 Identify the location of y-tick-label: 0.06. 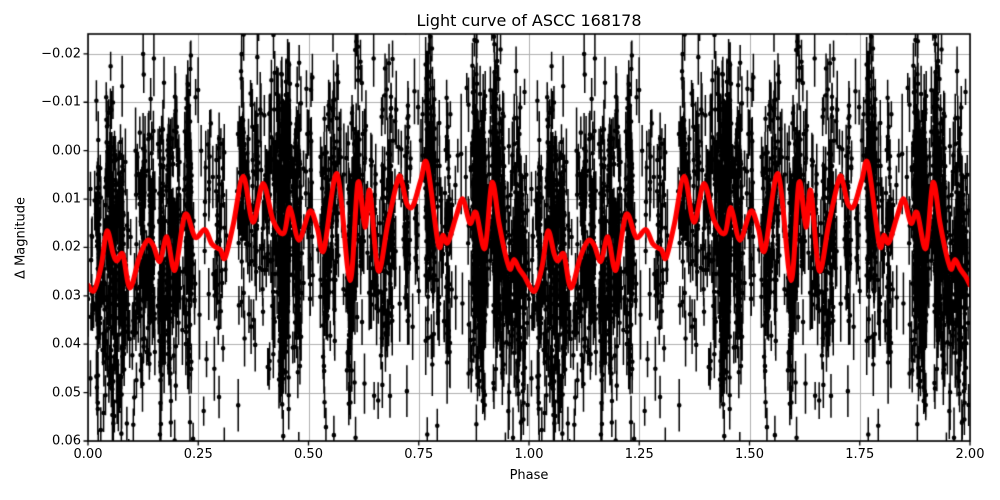
(66, 441).